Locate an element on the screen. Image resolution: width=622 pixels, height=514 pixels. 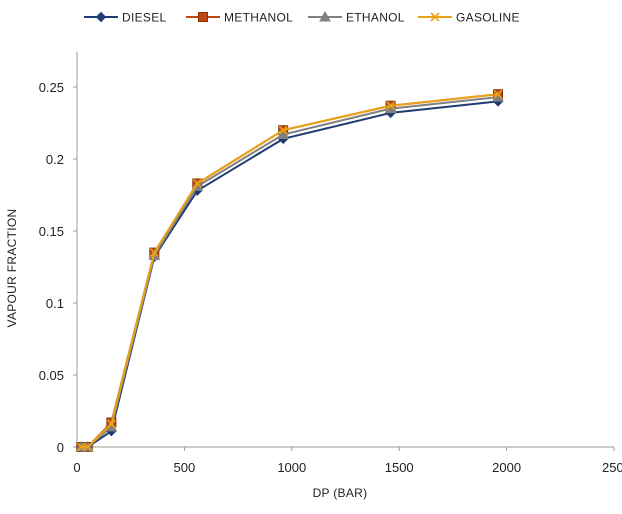
legend-item-diesel: DIESEL is located at coordinates (125, 18).